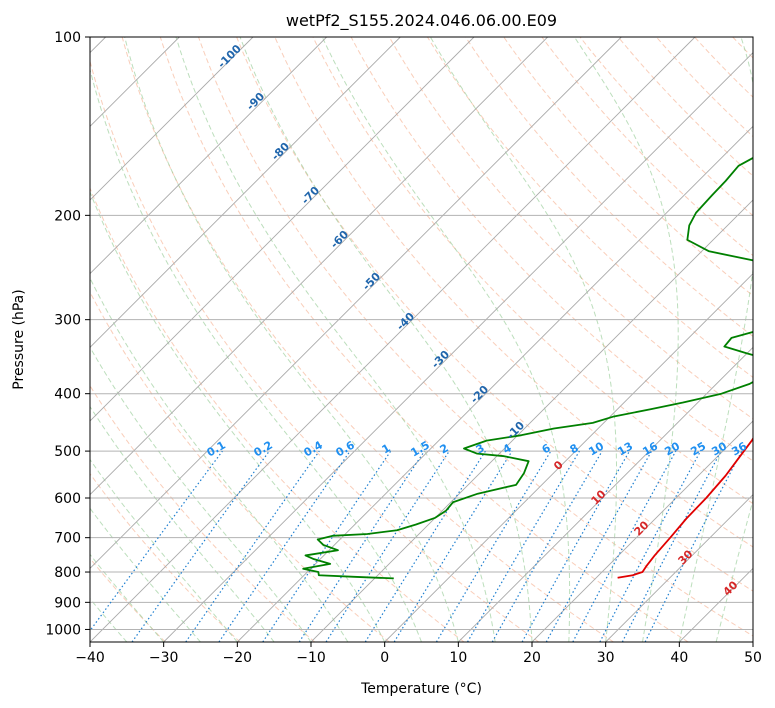 The image size is (775, 708). What do you see at coordinates (479, 394) in the screenshot?
I see `dry-adiabat-label: -20` at bounding box center [479, 394].